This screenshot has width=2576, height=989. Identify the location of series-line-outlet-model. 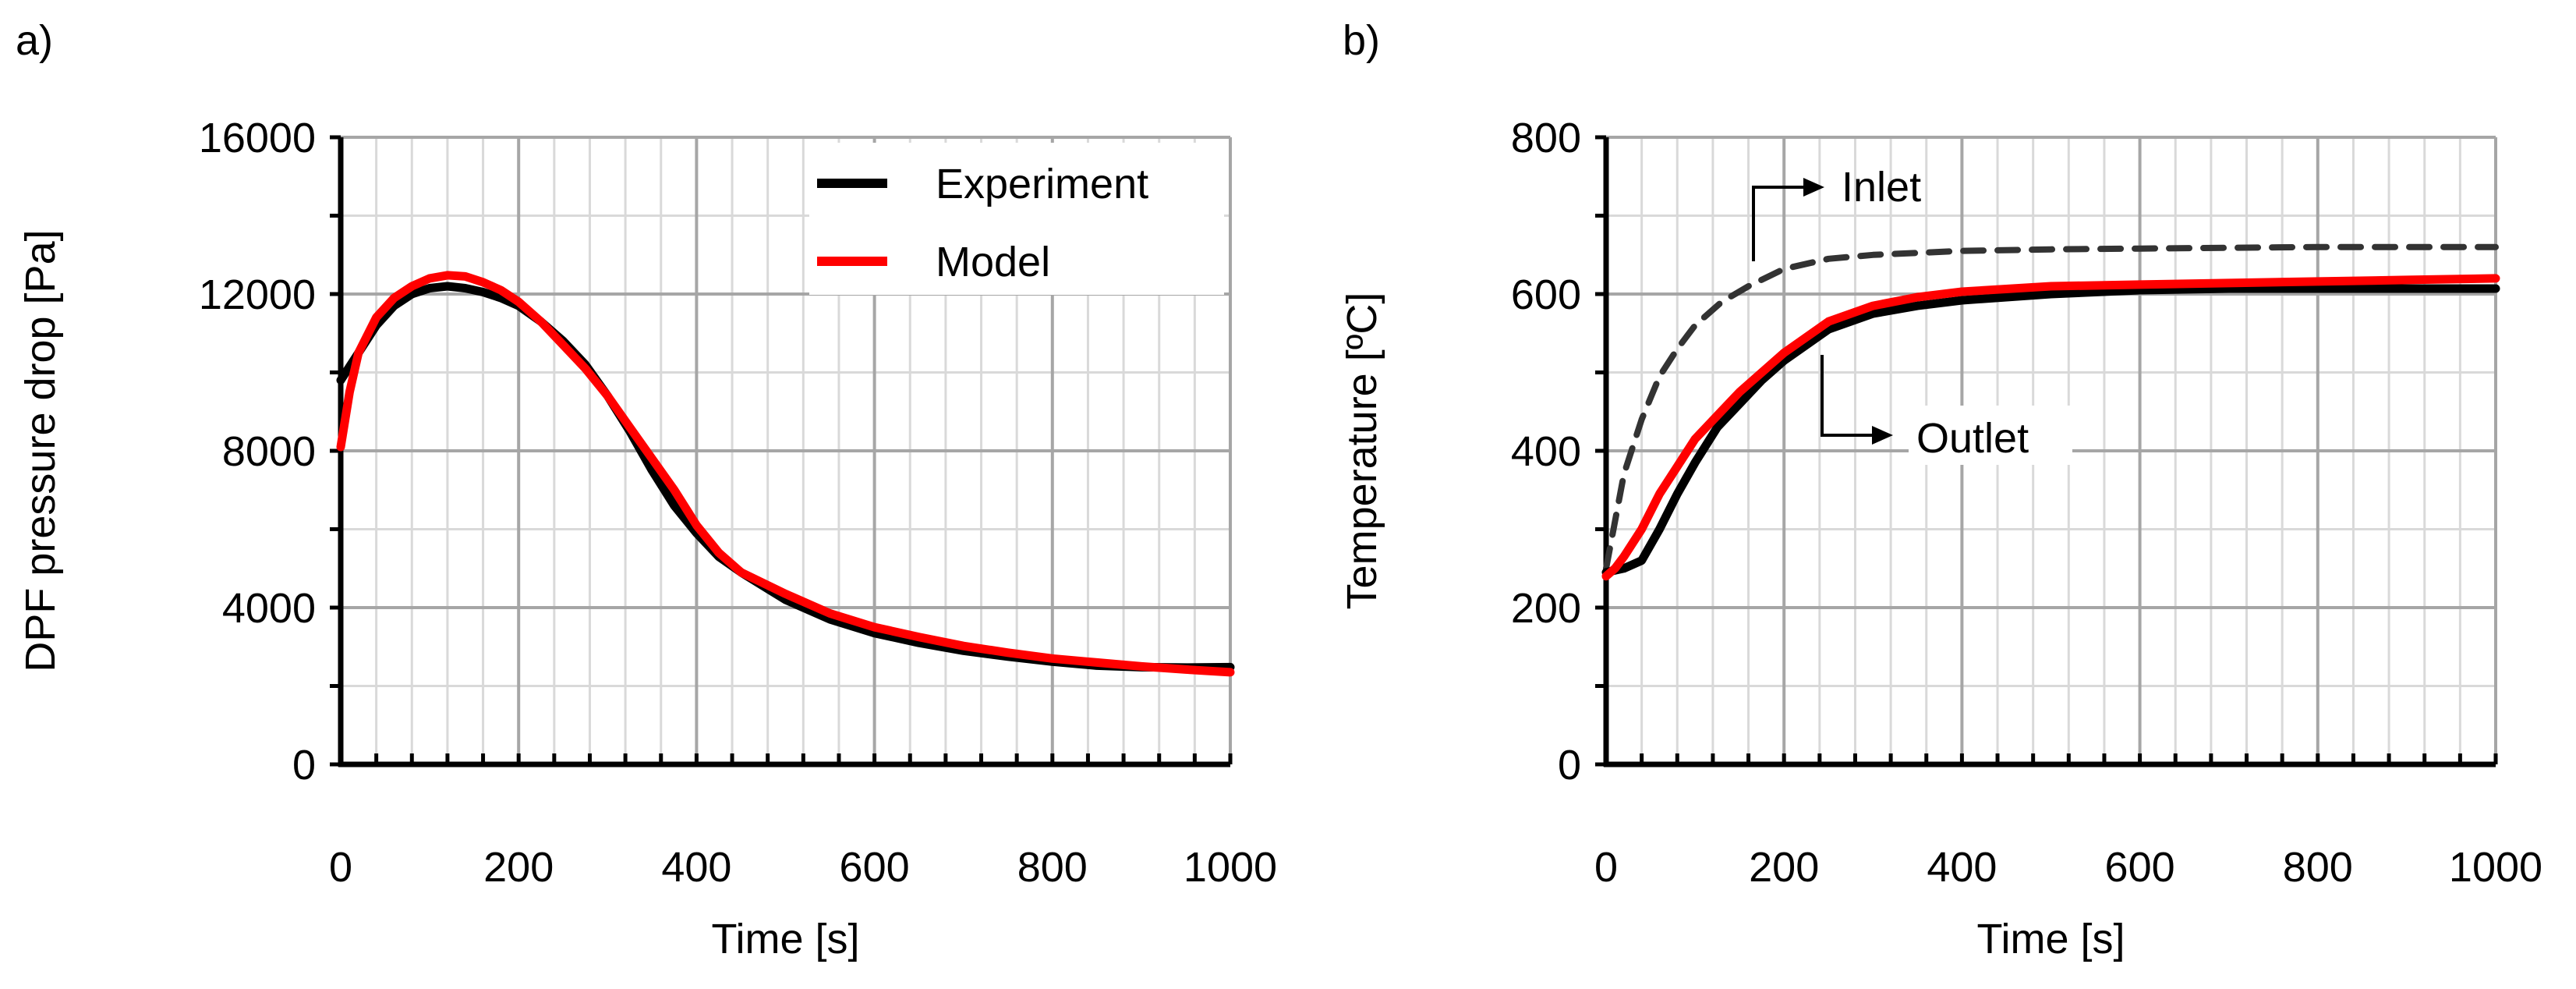
(2050, 427).